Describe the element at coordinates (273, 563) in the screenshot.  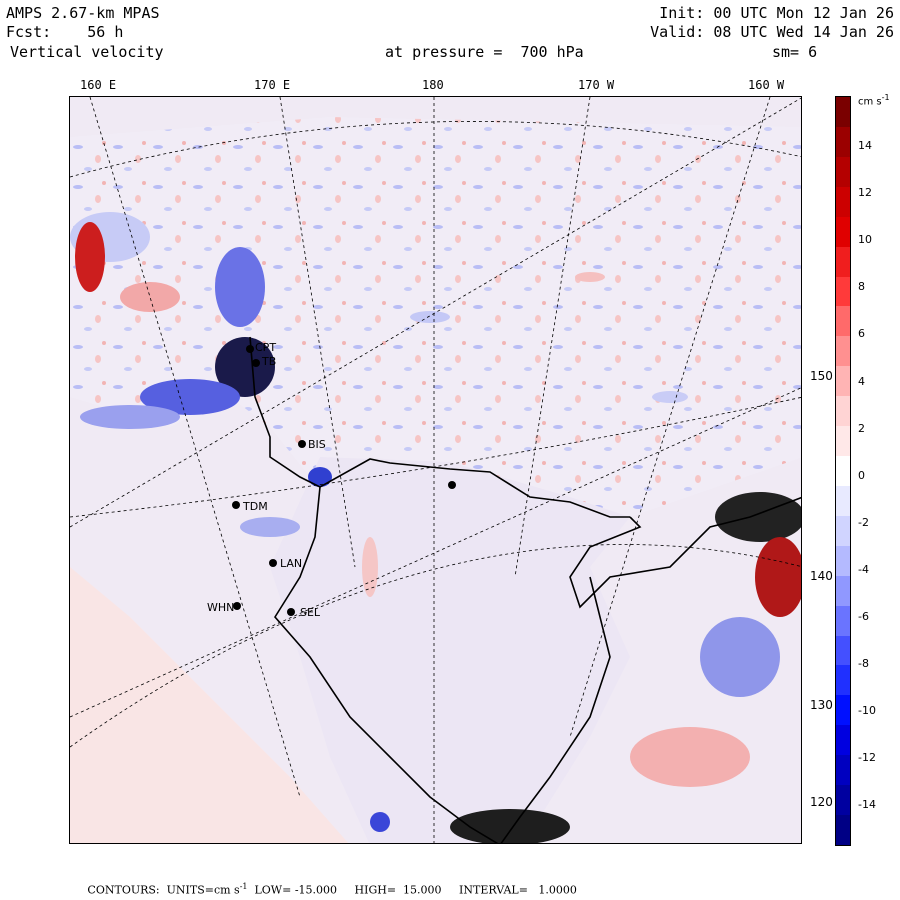
I see `station-marker-lan` at that location.